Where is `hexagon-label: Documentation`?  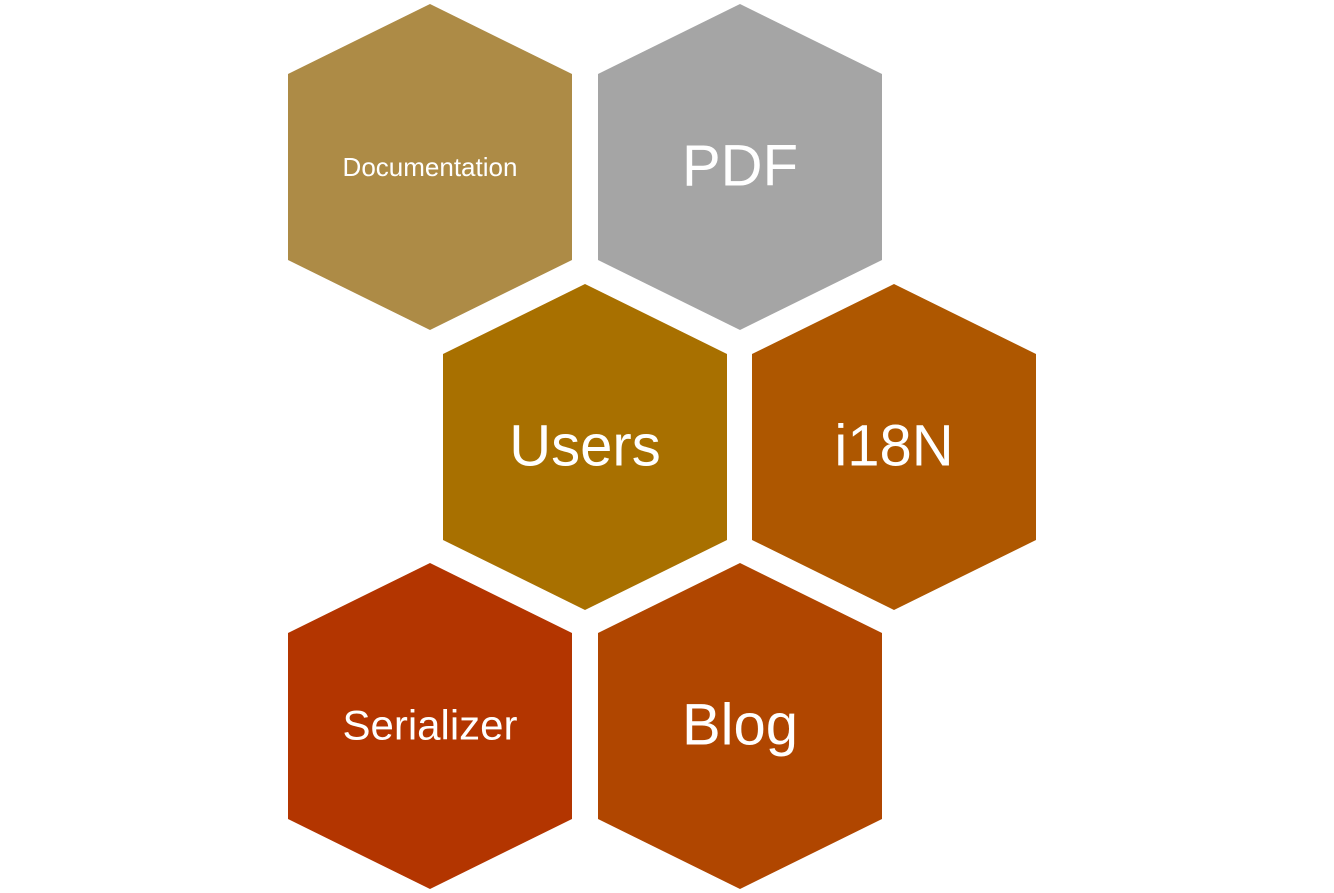
hexagon-label: Documentation is located at coordinates (430, 167).